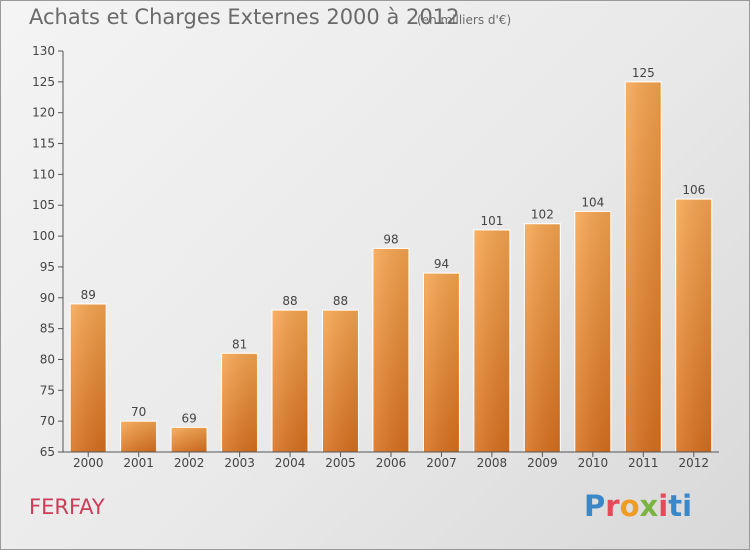 This screenshot has width=750, height=550. What do you see at coordinates (643, 463) in the screenshot?
I see `x-tick-label: 2011` at bounding box center [643, 463].